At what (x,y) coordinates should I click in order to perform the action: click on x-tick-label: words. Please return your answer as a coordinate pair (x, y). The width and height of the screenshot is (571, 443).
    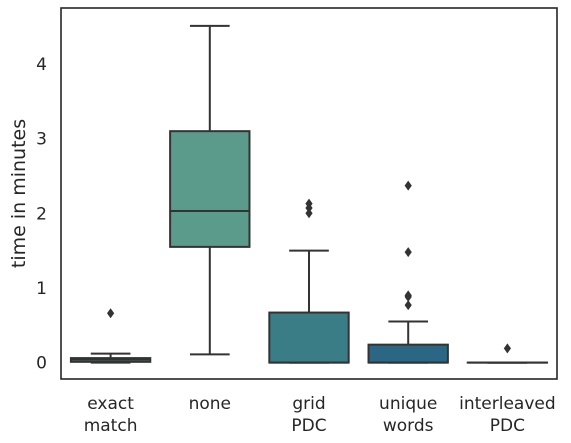
    Looking at the image, I should click on (408, 426).